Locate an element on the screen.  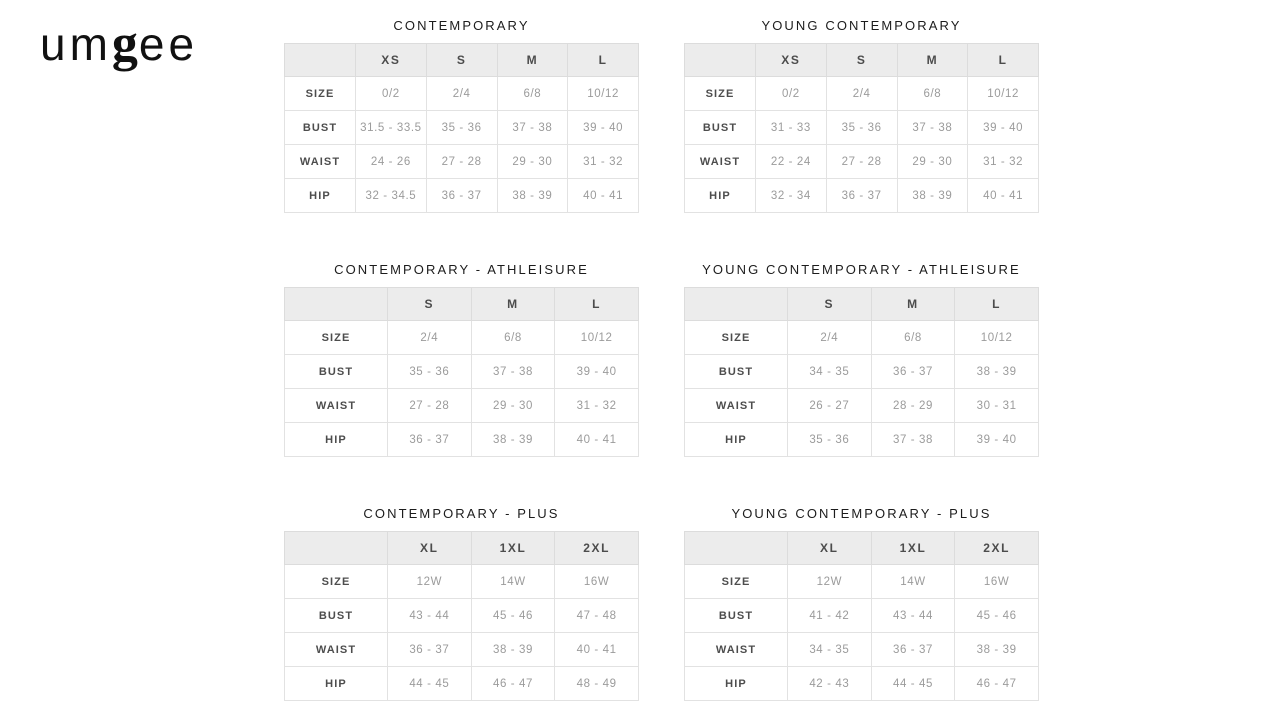
cell-hip-xl: 44 - 45 is located at coordinates (429, 683).